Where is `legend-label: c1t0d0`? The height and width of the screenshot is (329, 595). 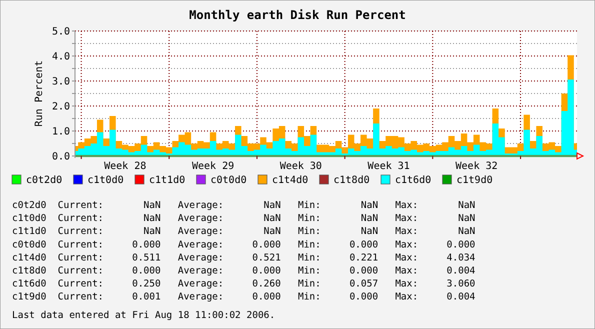 legend-label: c1t0d0 is located at coordinates (106, 180).